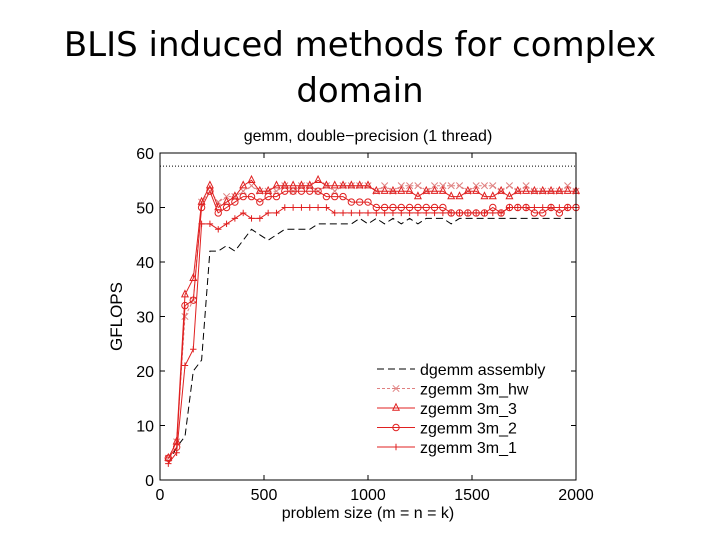 The height and width of the screenshot is (540, 720). Describe the element at coordinates (447, 429) in the screenshot. I see `legend-item: zgemm 3m_2` at that location.